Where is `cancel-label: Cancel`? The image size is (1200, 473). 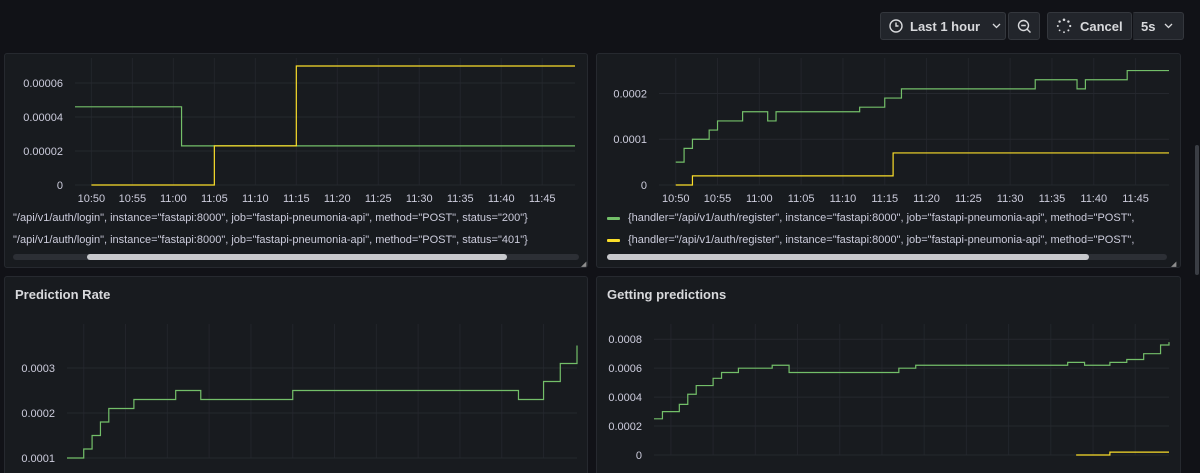
cancel-label: Cancel is located at coordinates (1101, 26).